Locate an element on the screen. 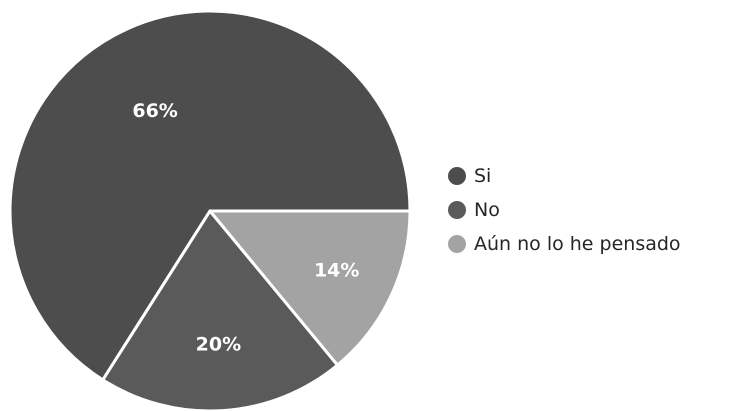 The image size is (730, 411). slice-data-label: 66% is located at coordinates (154, 111).